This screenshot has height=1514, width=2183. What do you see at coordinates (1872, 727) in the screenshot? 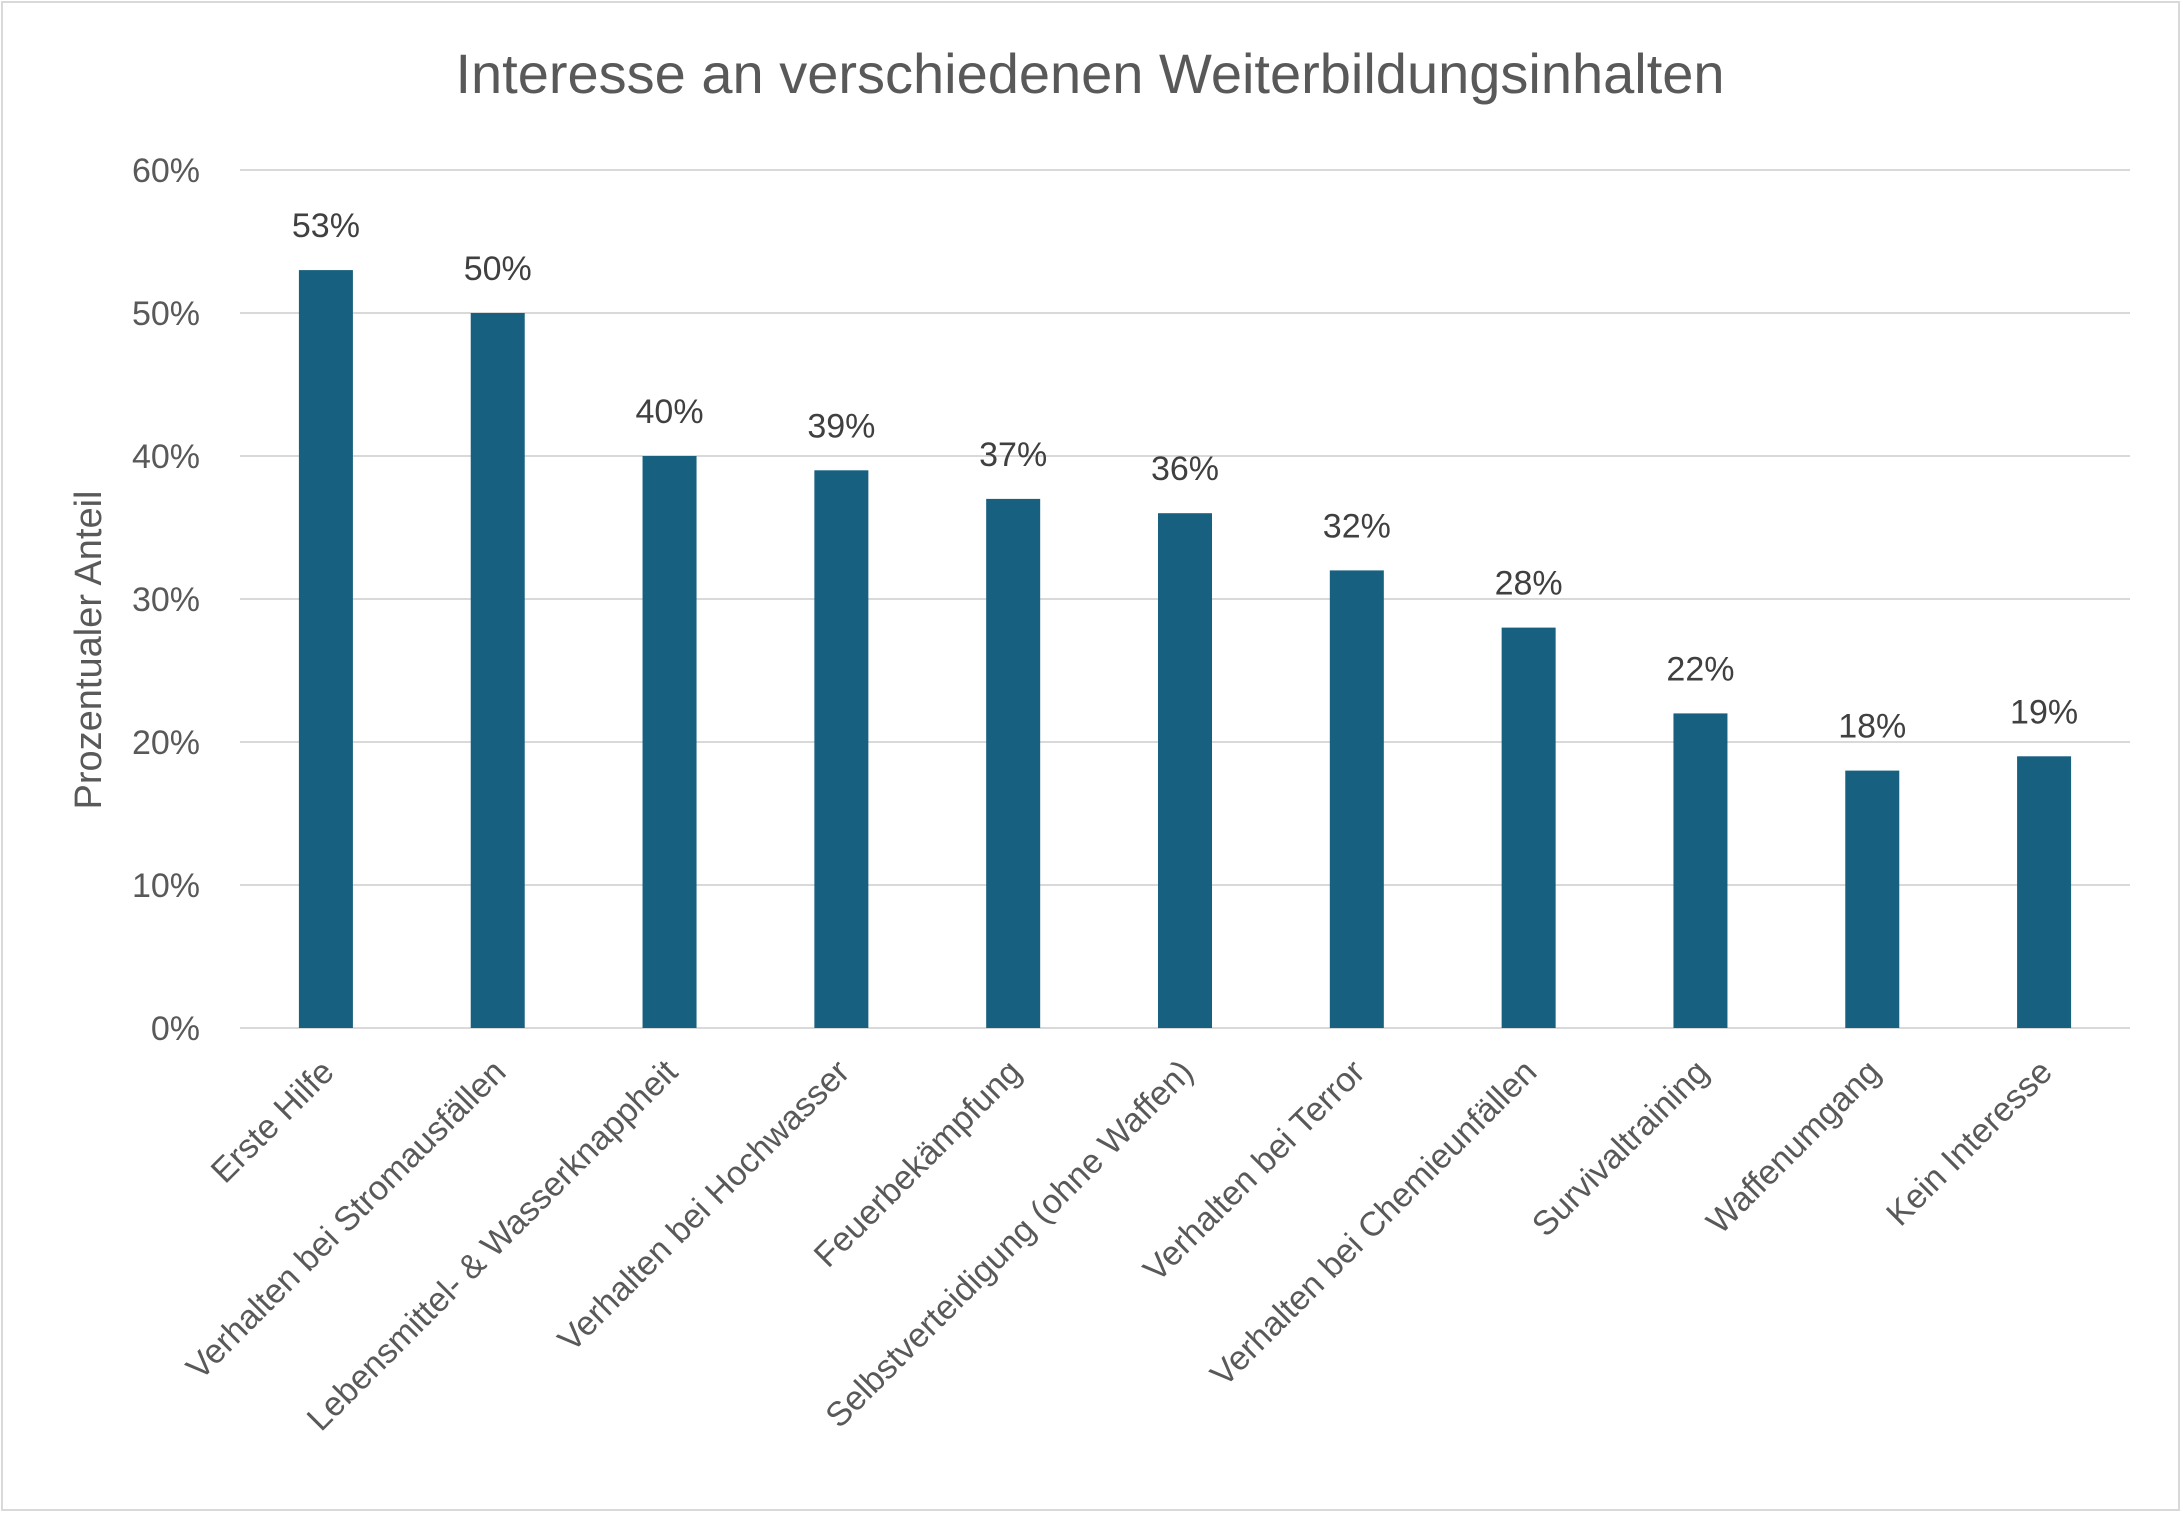
I see `data-label: 18%` at bounding box center [1872, 727].